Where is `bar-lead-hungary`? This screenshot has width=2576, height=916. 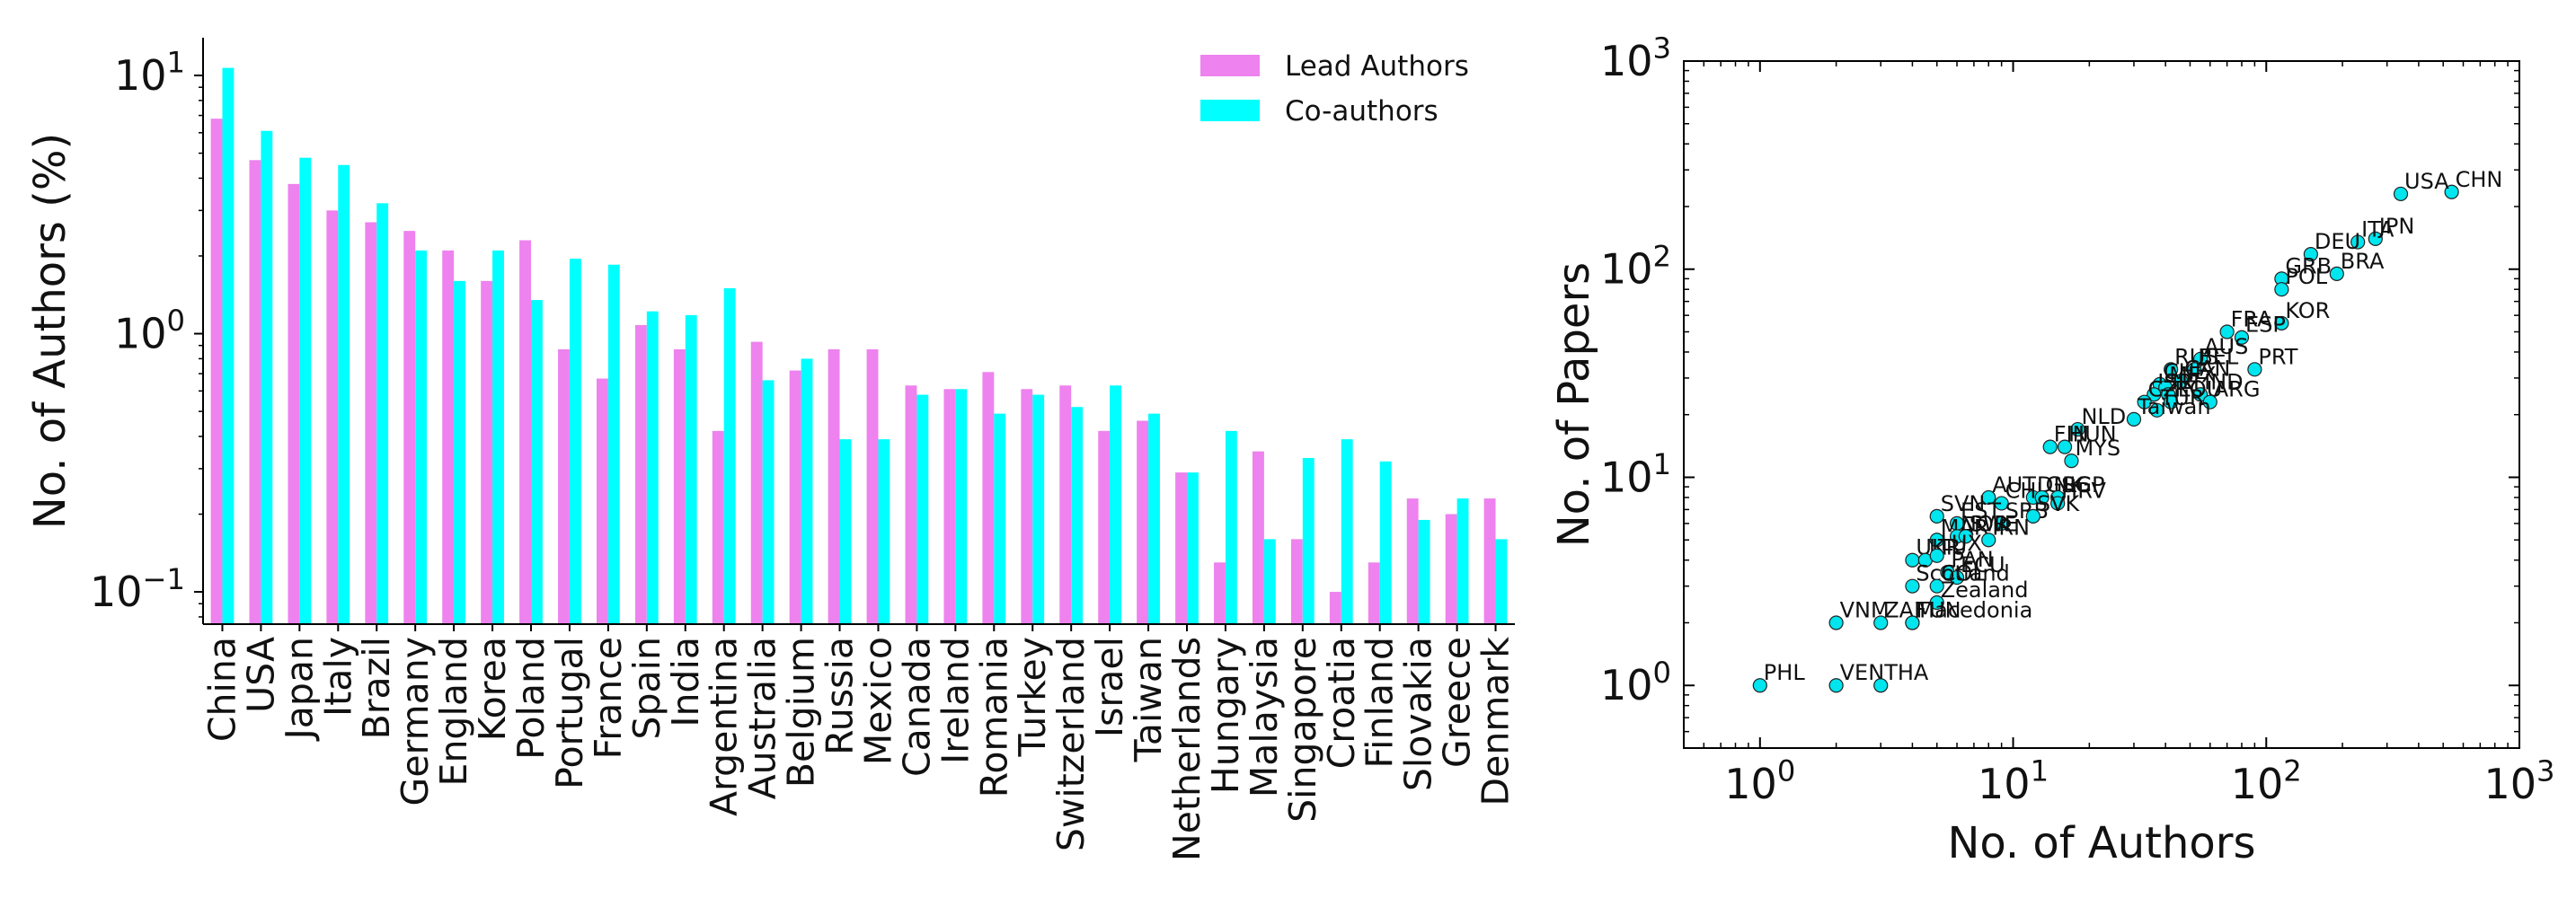
bar-lead-hungary is located at coordinates (1220, 593).